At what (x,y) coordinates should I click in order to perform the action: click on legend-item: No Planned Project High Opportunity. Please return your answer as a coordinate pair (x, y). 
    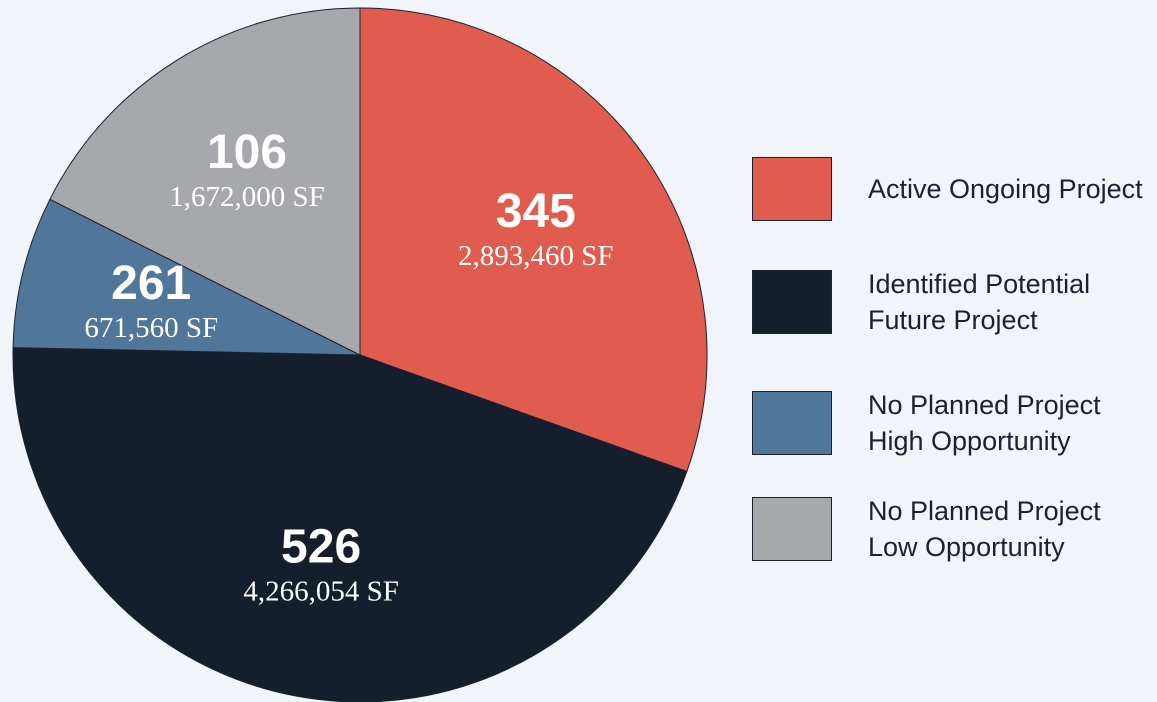
    Looking at the image, I should click on (950, 423).